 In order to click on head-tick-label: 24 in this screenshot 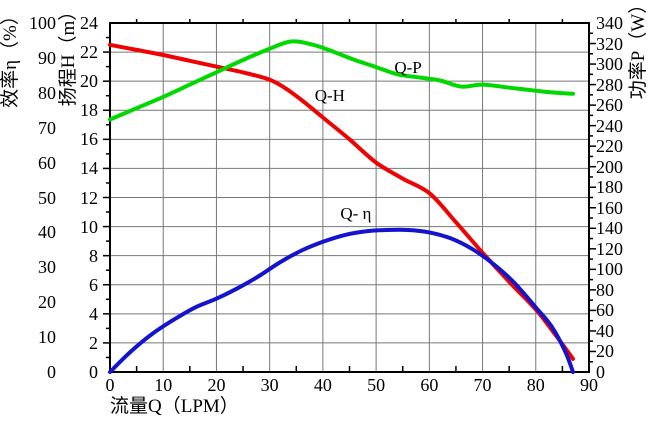, I will do `click(89, 23)`.